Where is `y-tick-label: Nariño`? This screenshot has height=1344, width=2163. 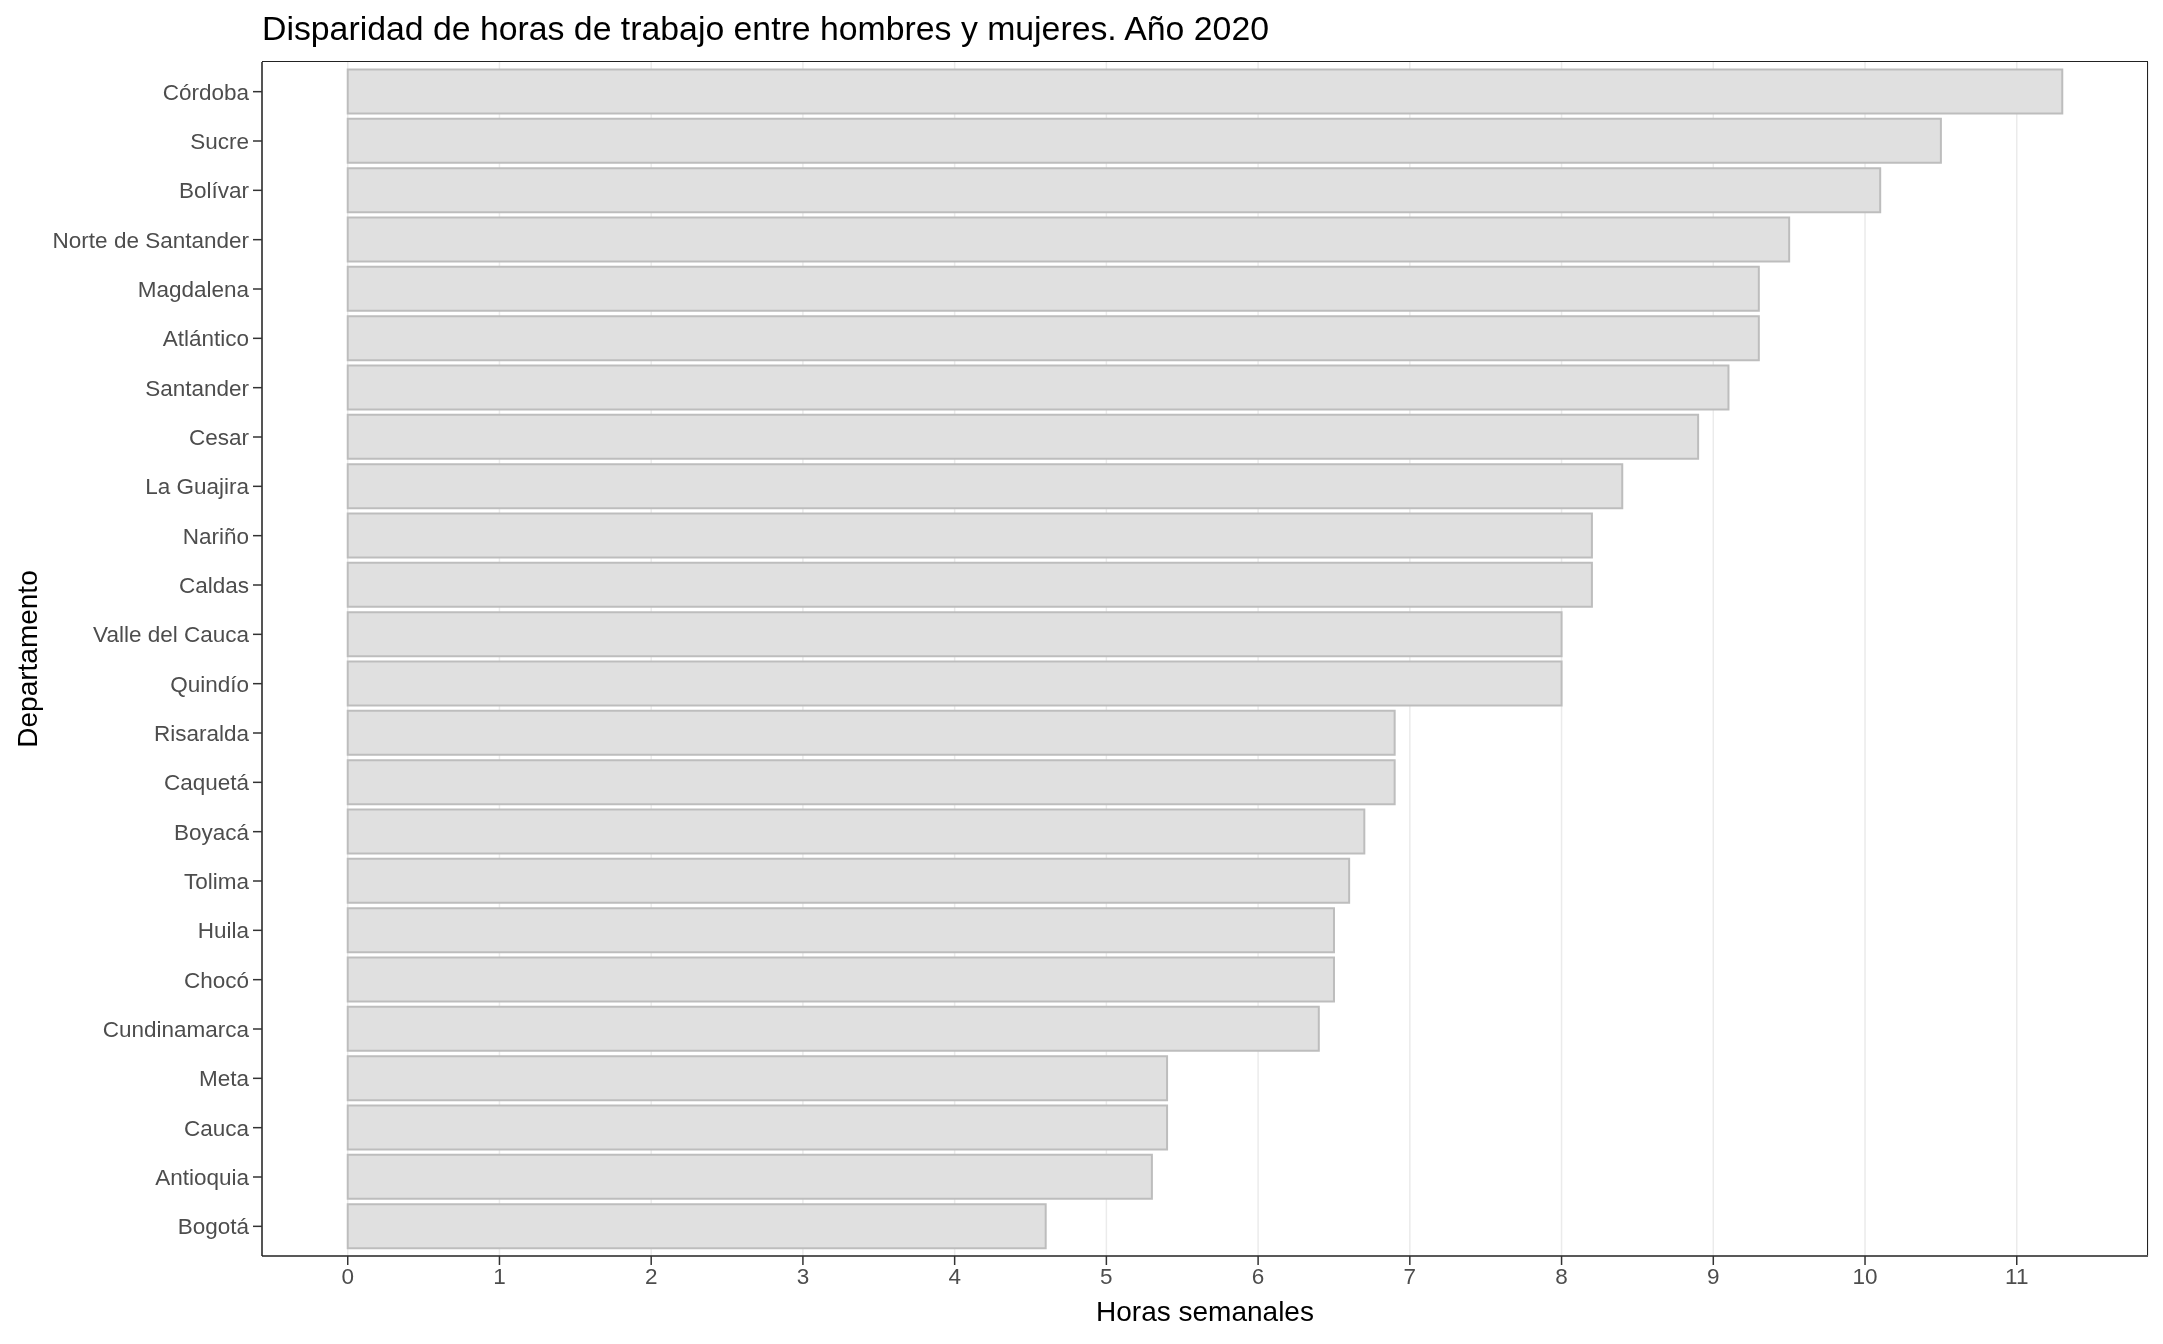 y-tick-label: Nariño is located at coordinates (215, 536).